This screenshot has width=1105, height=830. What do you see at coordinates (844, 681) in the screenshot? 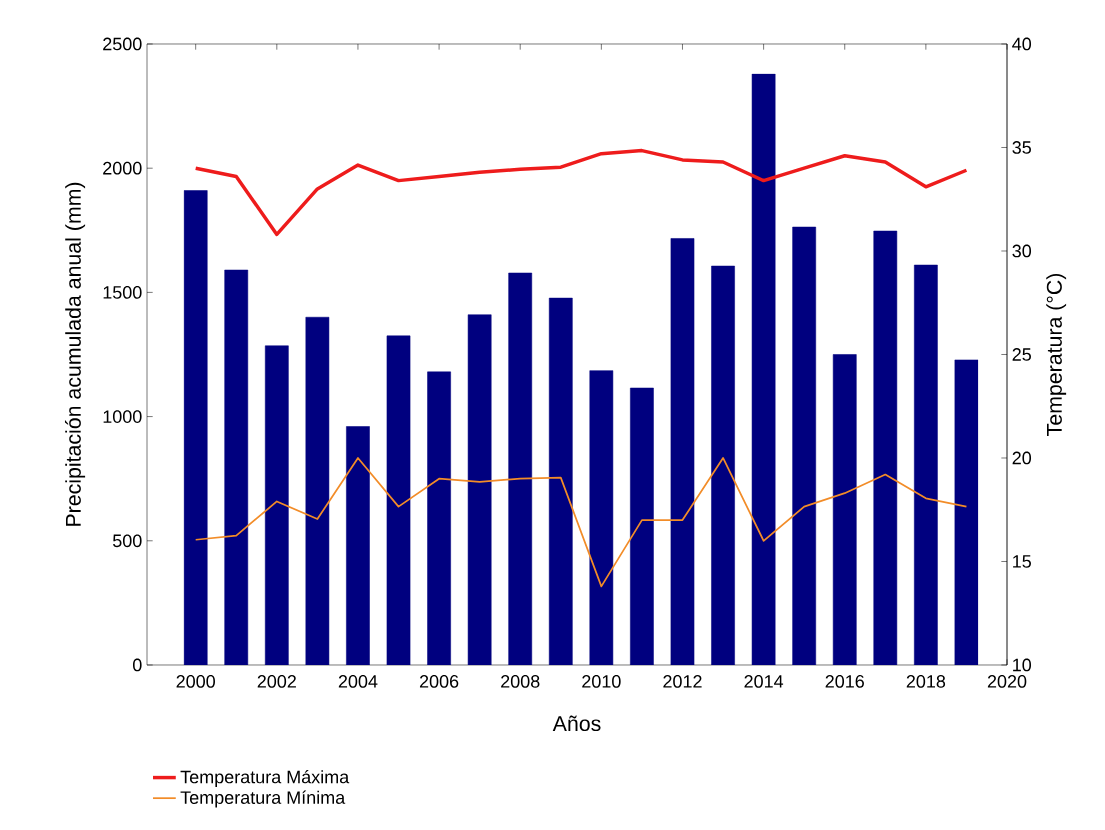
I see `x-tick-label: 2016` at bounding box center [844, 681].